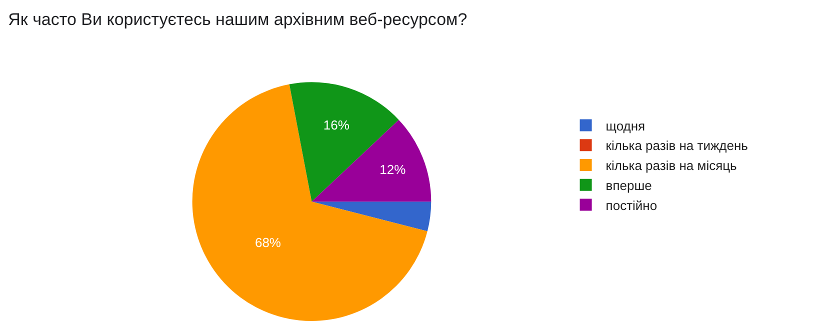 This screenshot has height=331, width=814. What do you see at coordinates (268, 242) in the screenshot?
I see `data-label: 68%` at bounding box center [268, 242].